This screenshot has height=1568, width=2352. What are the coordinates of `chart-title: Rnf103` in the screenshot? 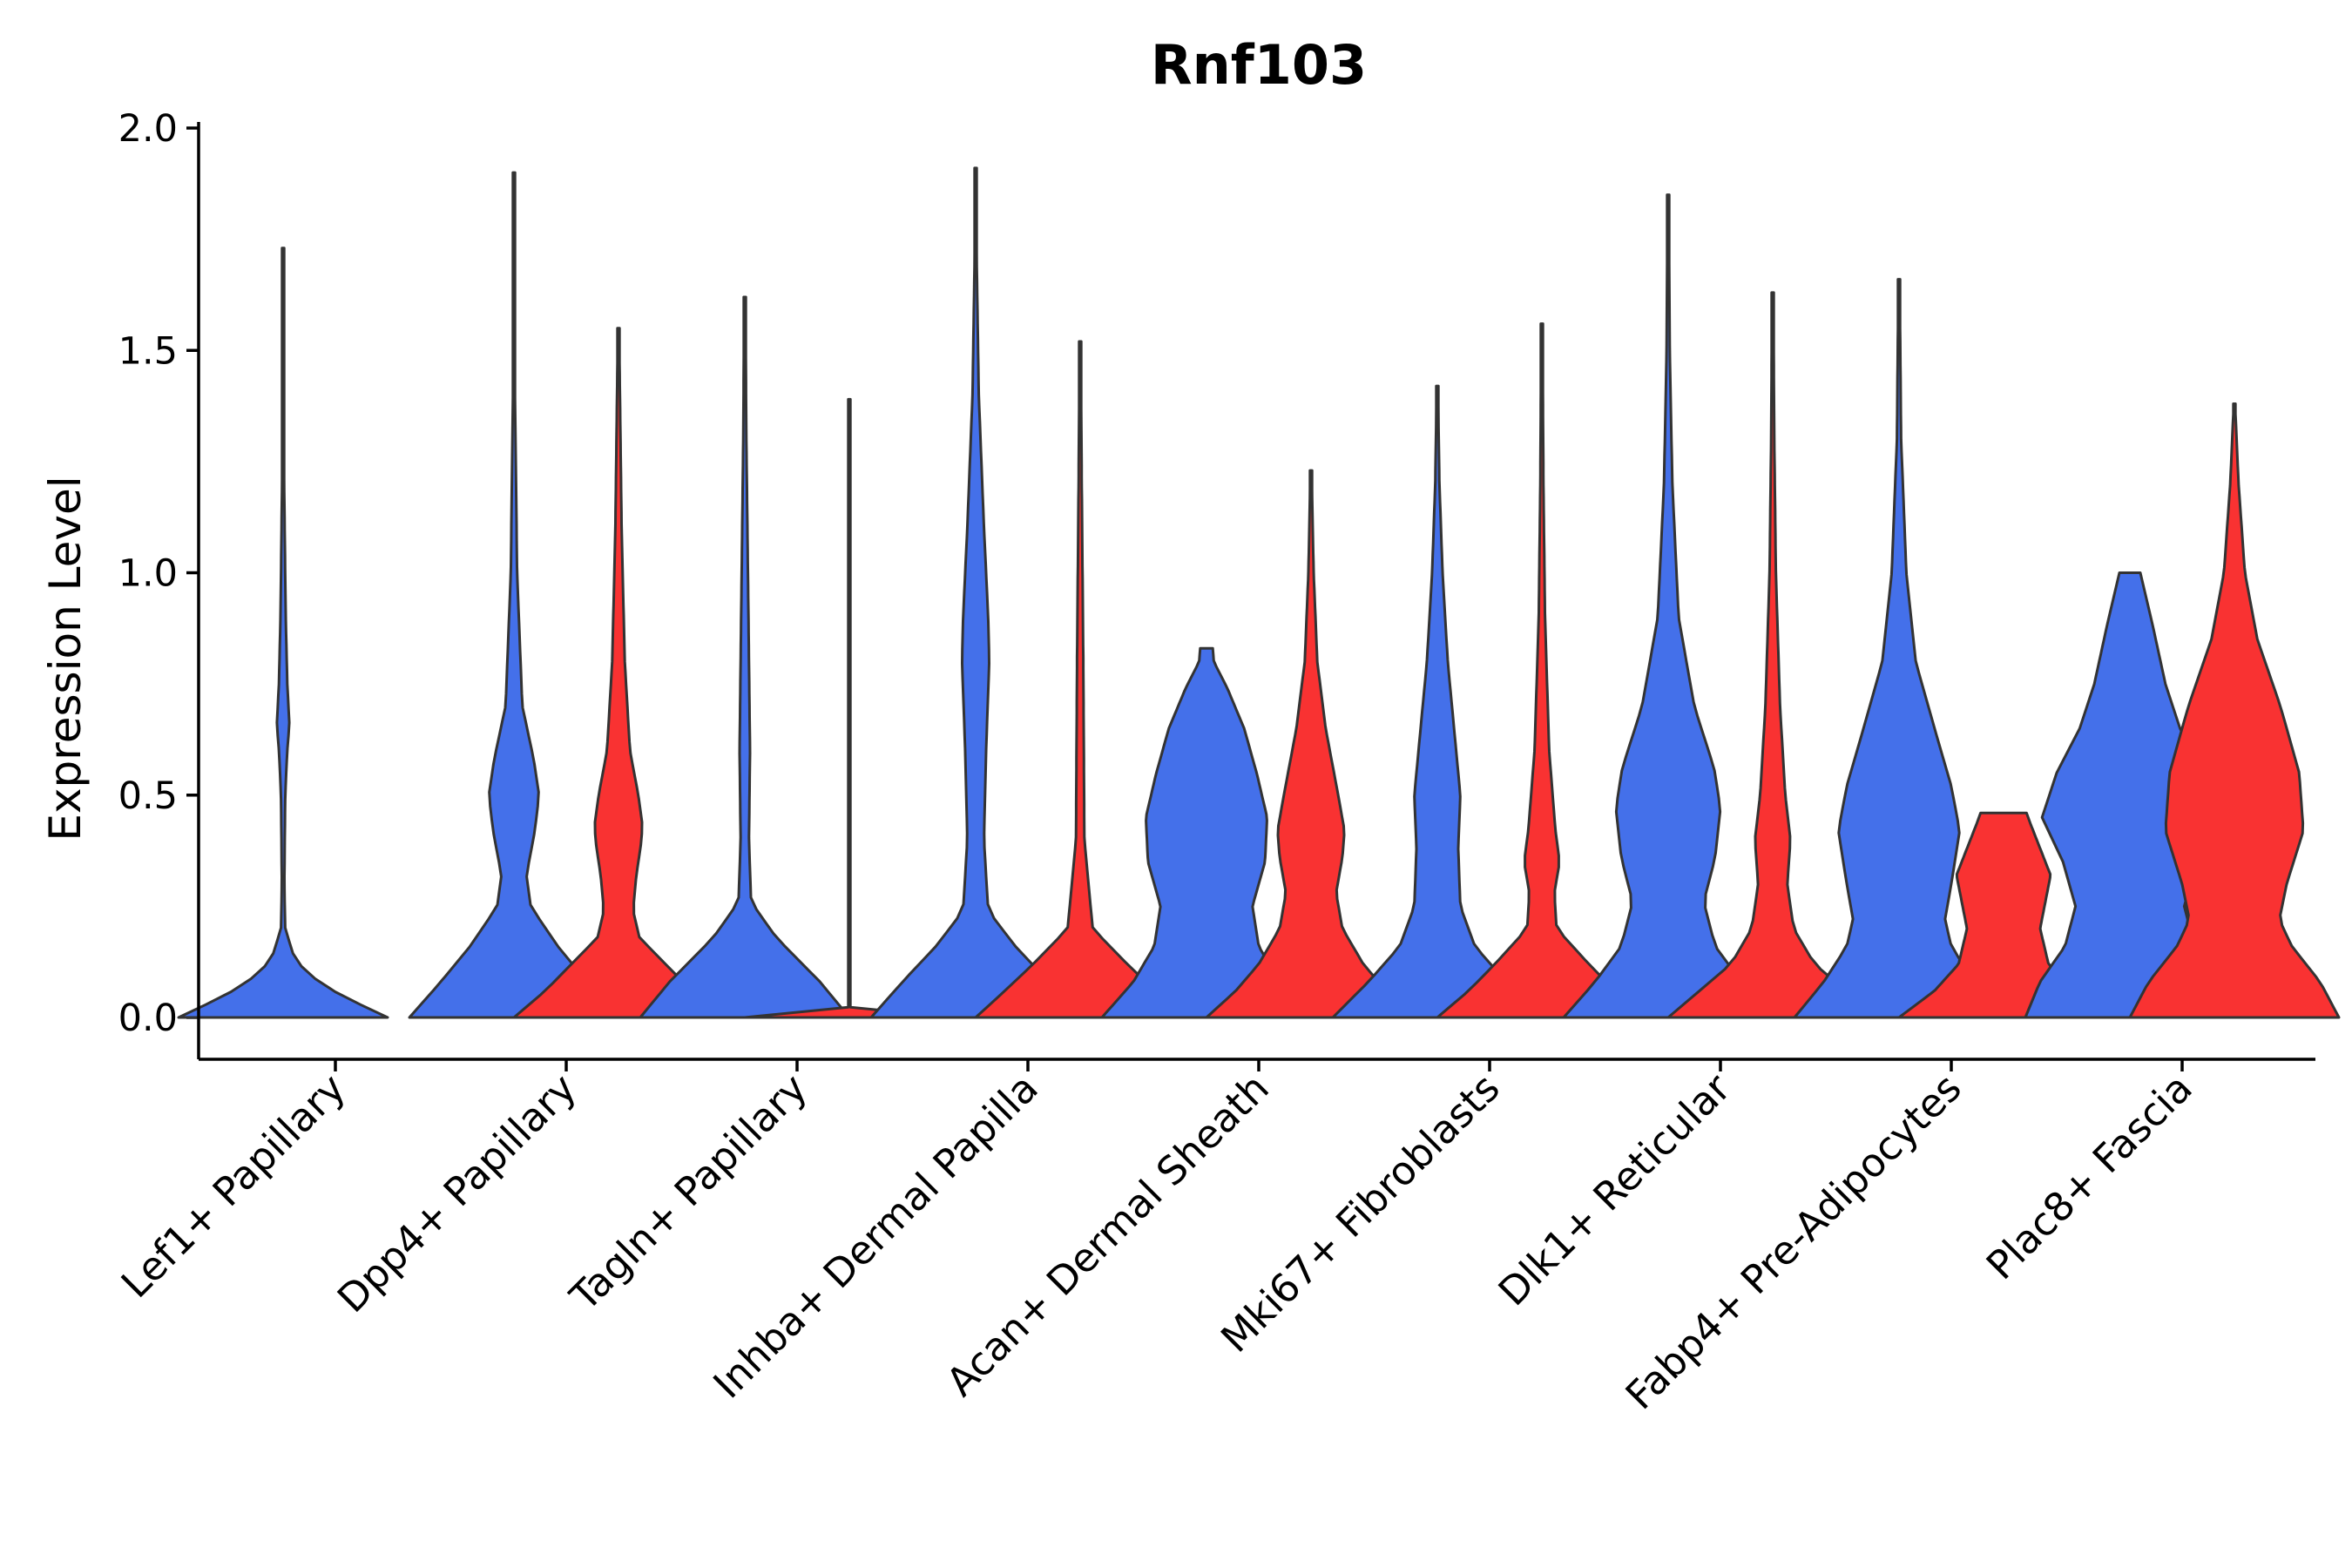 It's located at (1259, 65).